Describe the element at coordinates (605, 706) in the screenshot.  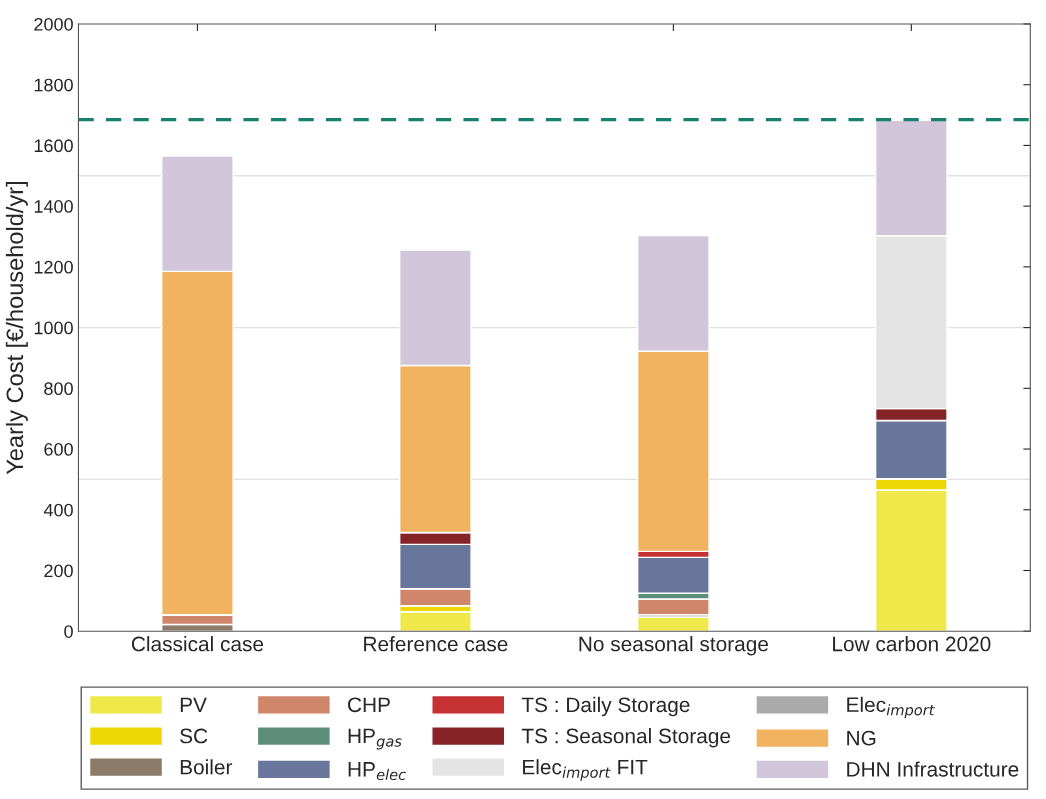
I see `legend-label: TS : Daily Storage` at that location.